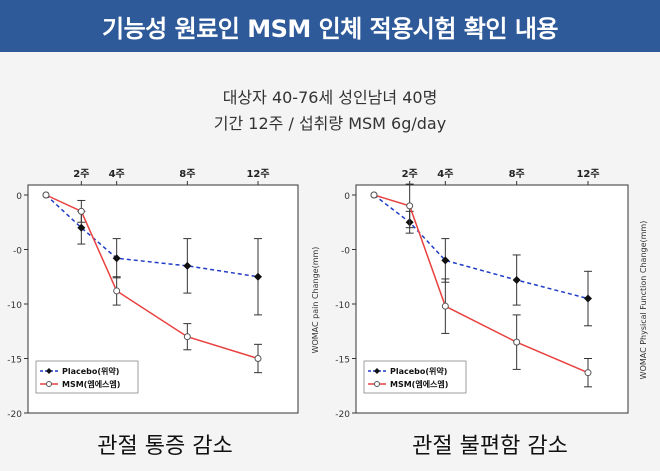 Image resolution: width=660 pixels, height=471 pixels. I want to click on page-title: 기능성 원료인 MSM 인체 적용시험 확인 내용, so click(330, 26).